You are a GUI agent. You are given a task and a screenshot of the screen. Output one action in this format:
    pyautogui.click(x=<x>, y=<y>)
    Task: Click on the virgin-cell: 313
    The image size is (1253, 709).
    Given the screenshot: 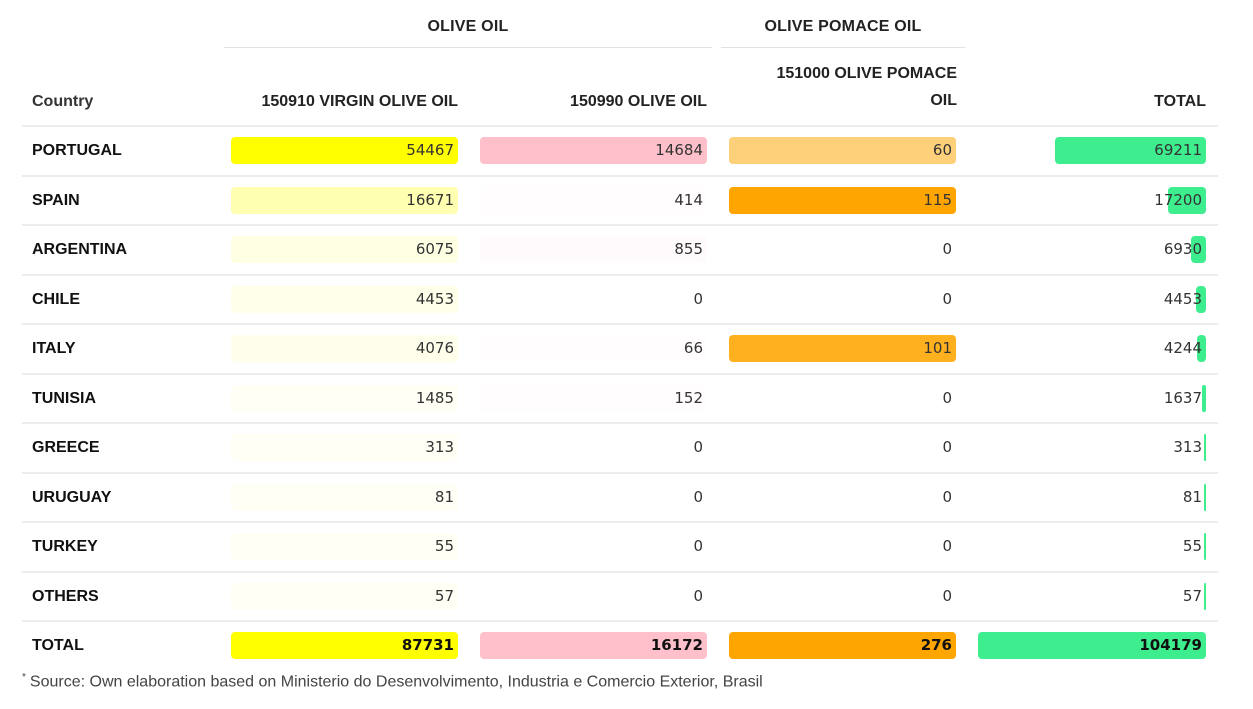 What is the action you would take?
    pyautogui.click(x=344, y=447)
    